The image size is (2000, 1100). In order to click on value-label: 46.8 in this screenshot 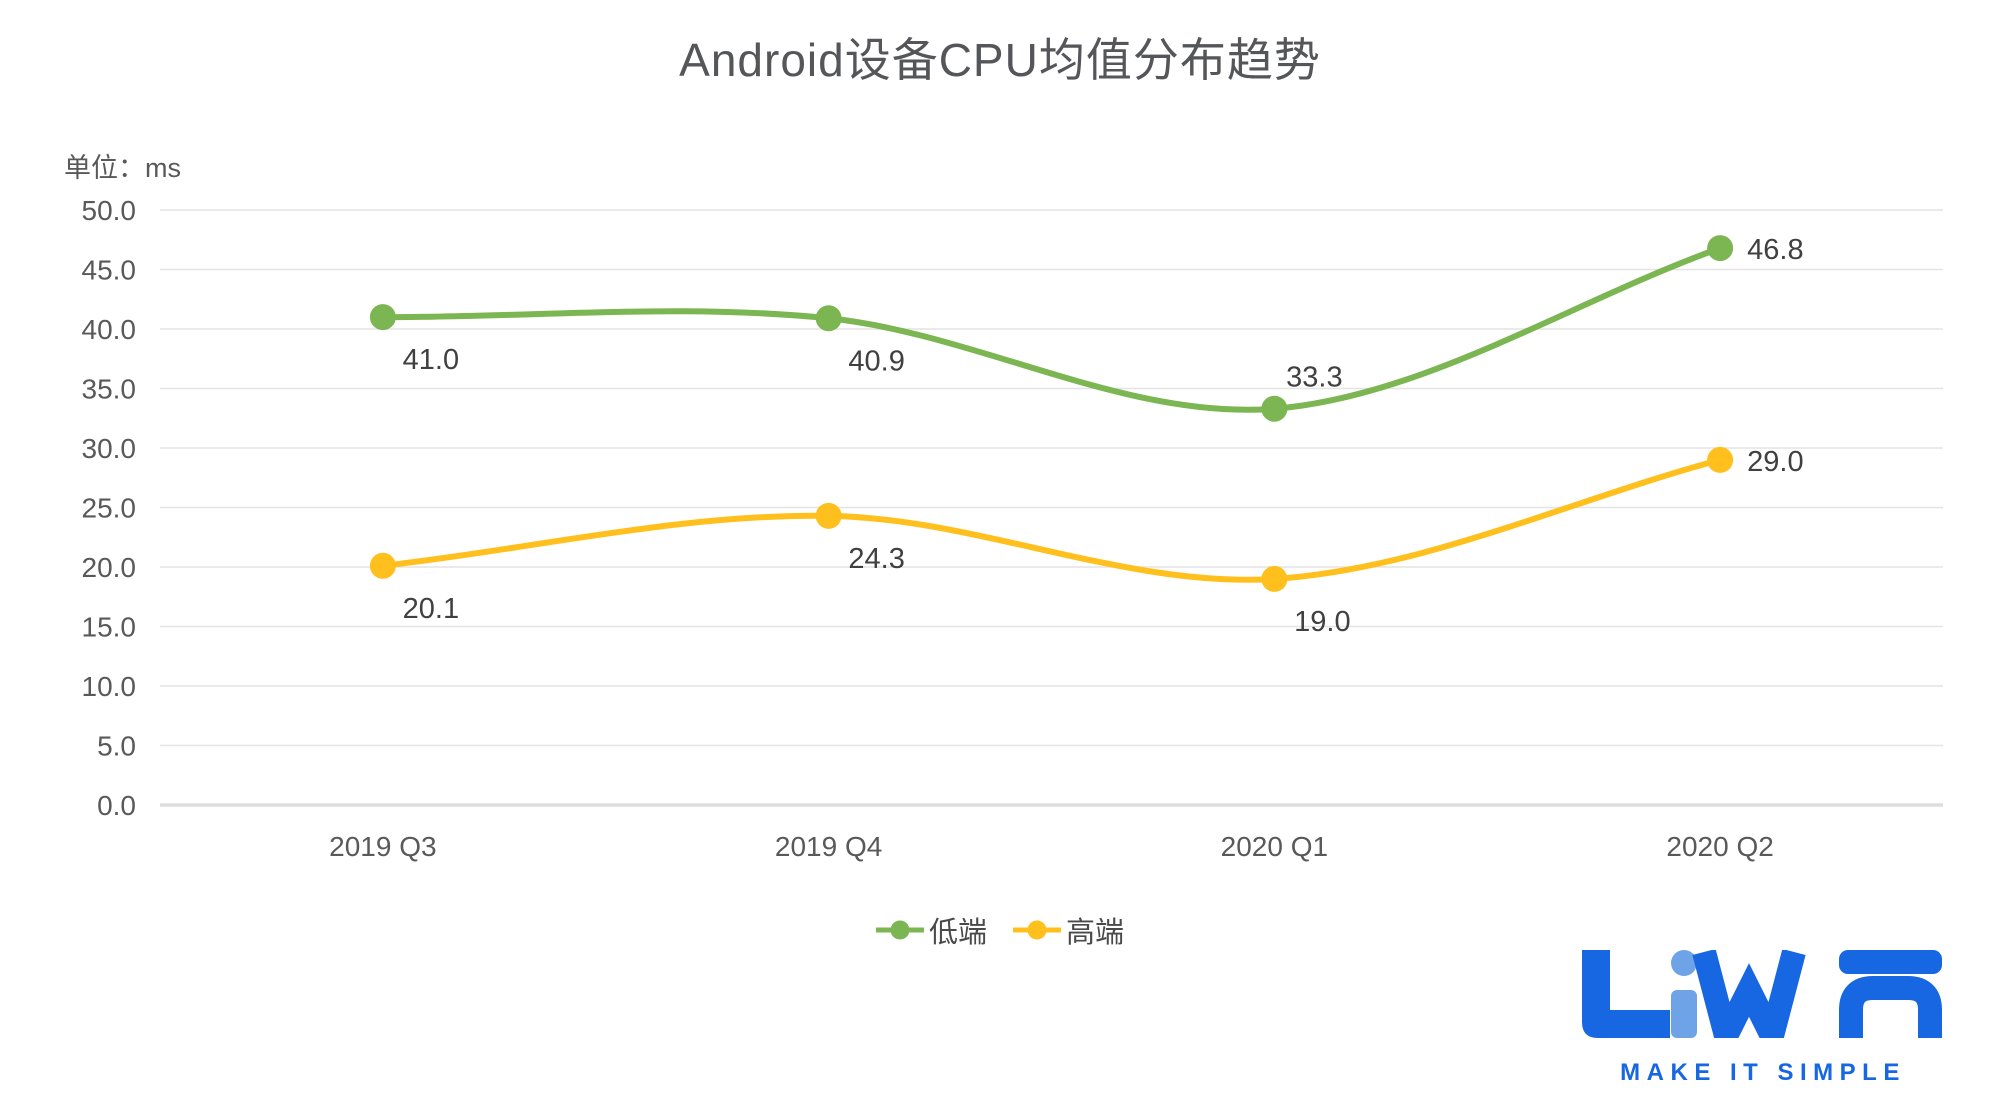, I will do `click(1775, 250)`.